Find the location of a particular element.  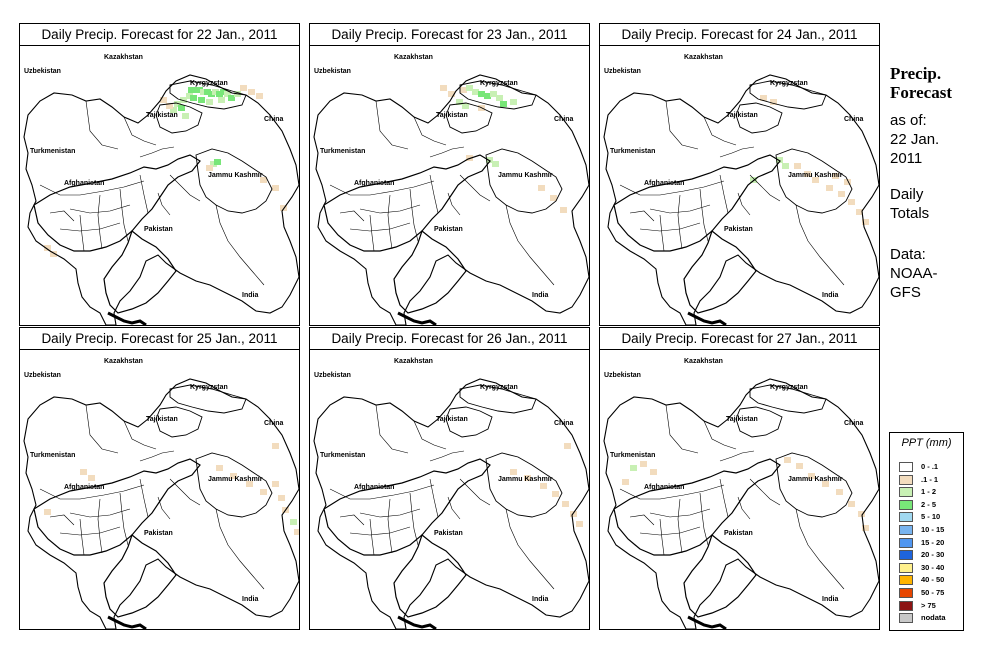

legend-label: 15 - 20 is located at coordinates (933, 542).